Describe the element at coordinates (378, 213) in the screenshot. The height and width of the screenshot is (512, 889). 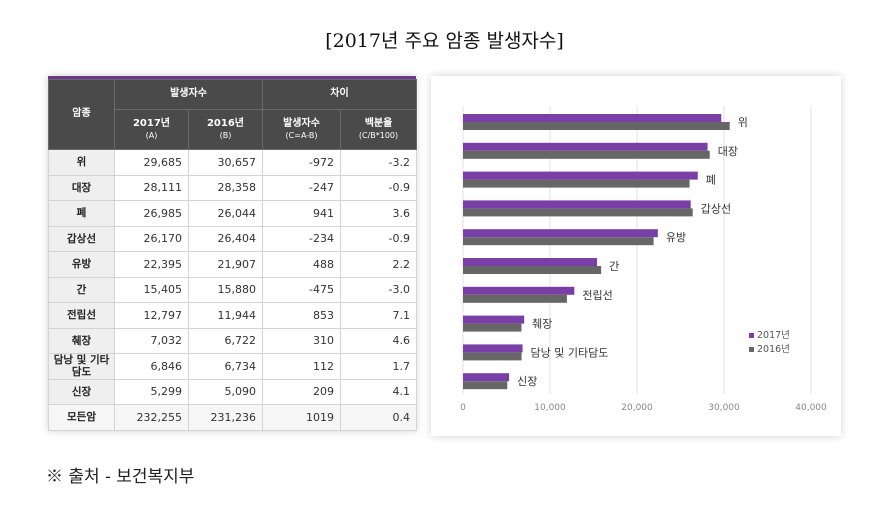
I see `cell-pct: 3.6` at that location.